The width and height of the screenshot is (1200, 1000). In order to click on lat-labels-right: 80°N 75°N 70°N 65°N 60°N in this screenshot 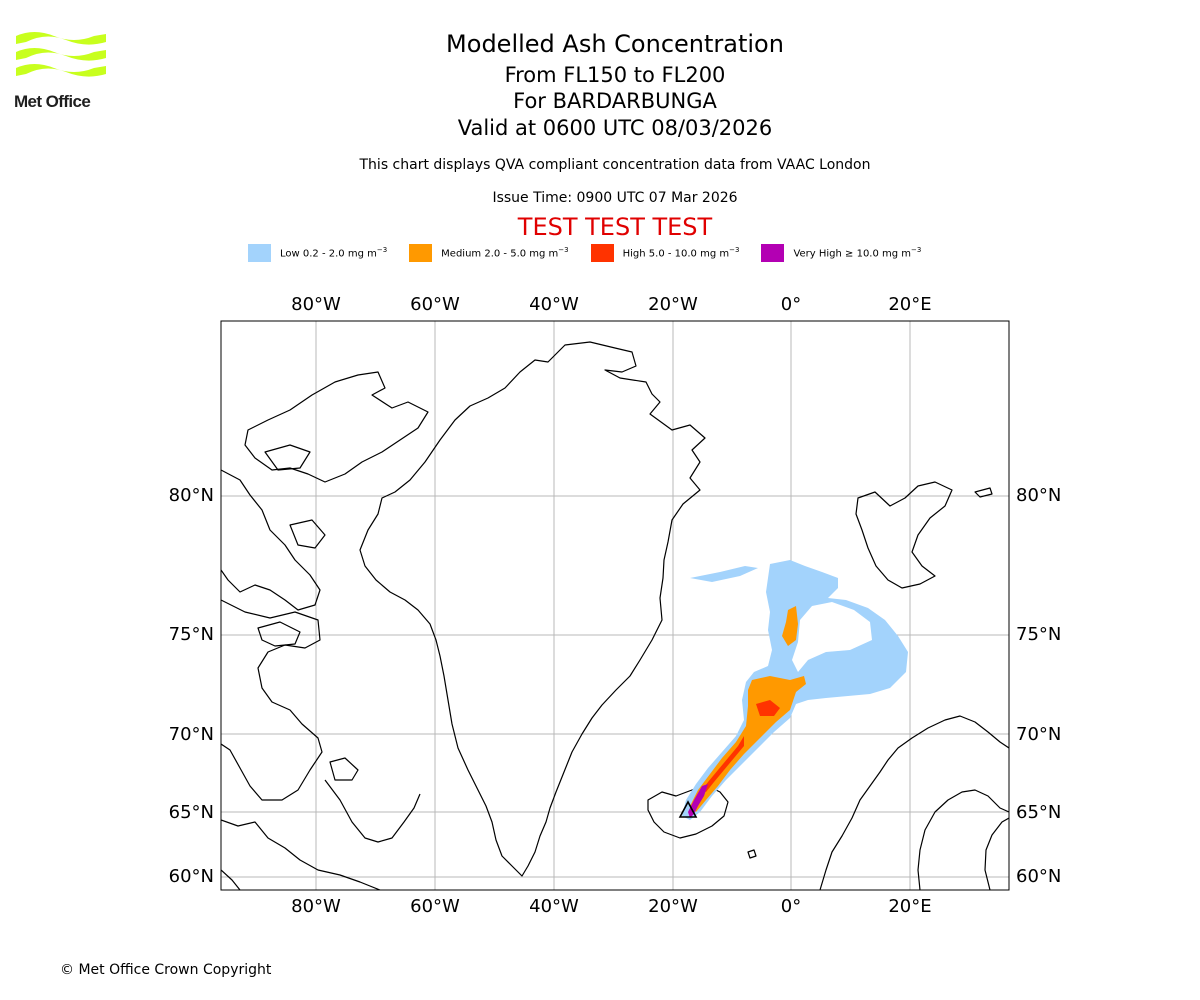, I will do `click(1038, 686)`.